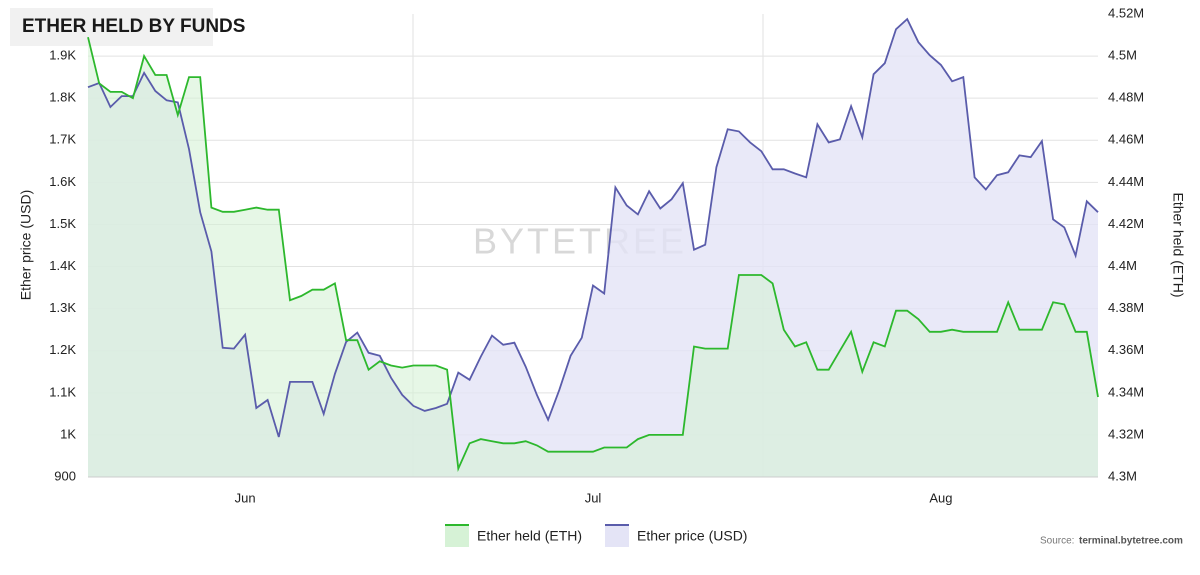 The image size is (1200, 575). What do you see at coordinates (62, 181) in the screenshot?
I see `y-tick-label: 1.6K` at bounding box center [62, 181].